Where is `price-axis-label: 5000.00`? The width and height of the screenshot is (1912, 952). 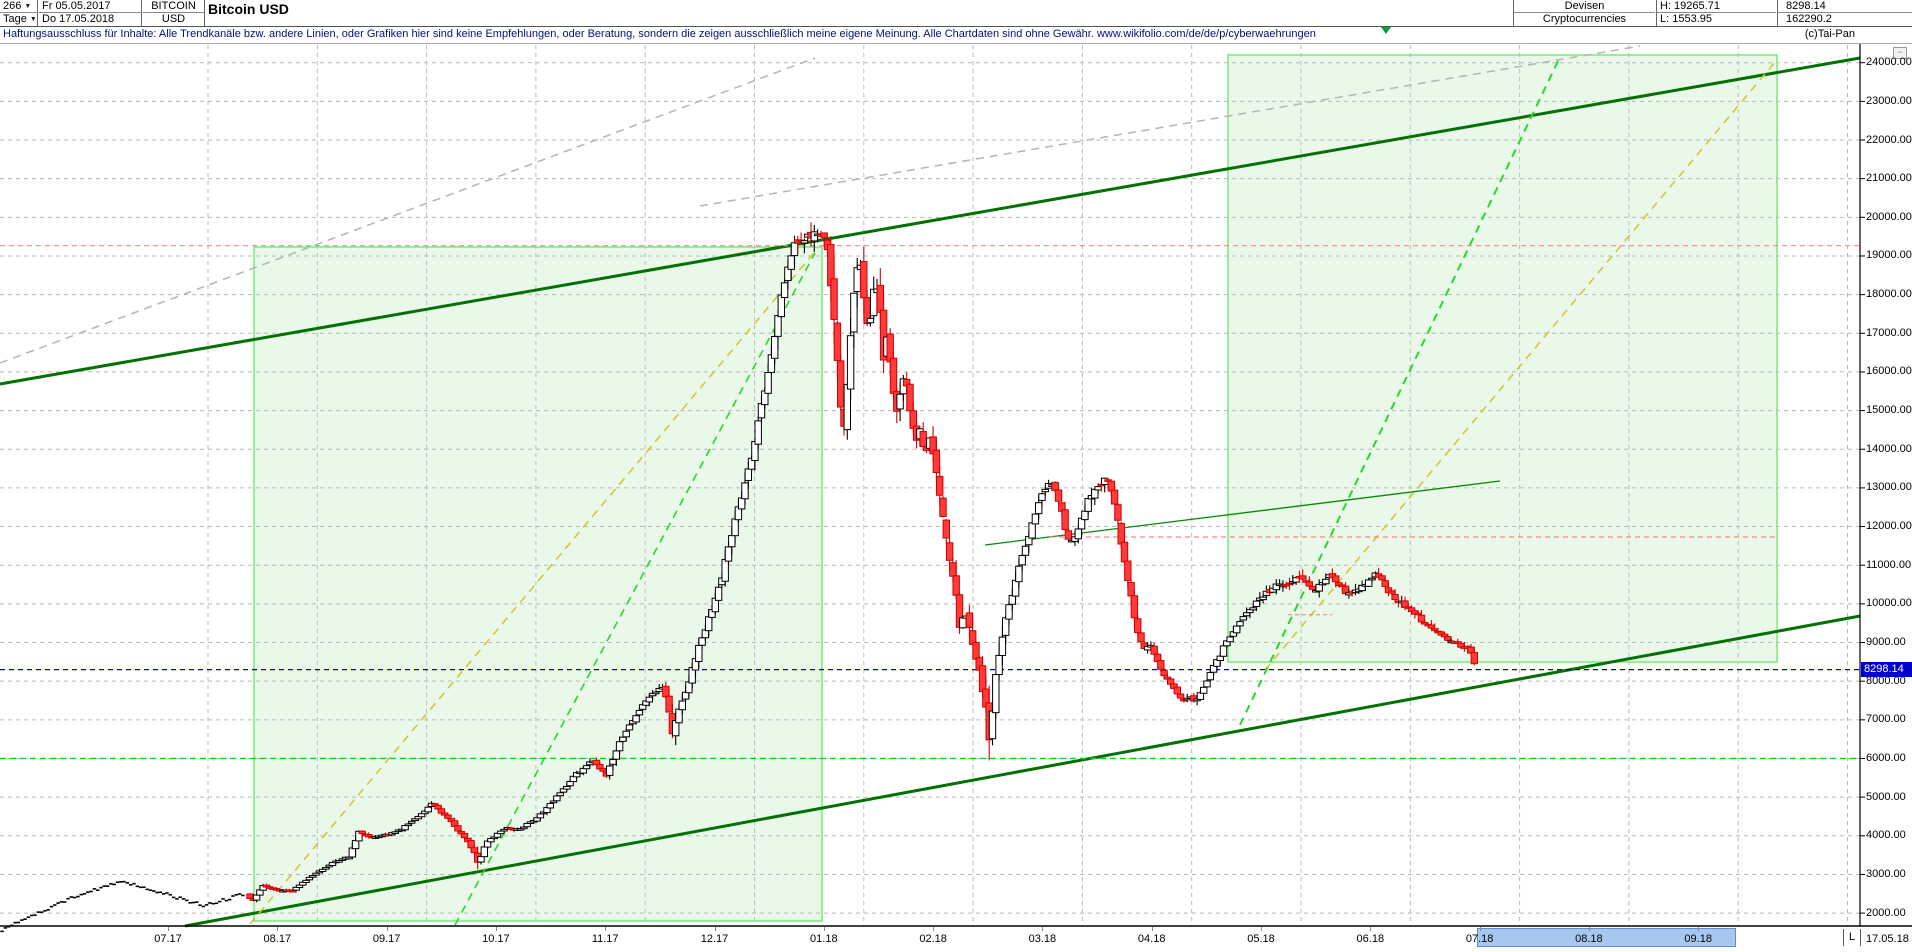
price-axis-label: 5000.00 is located at coordinates (1886, 796).